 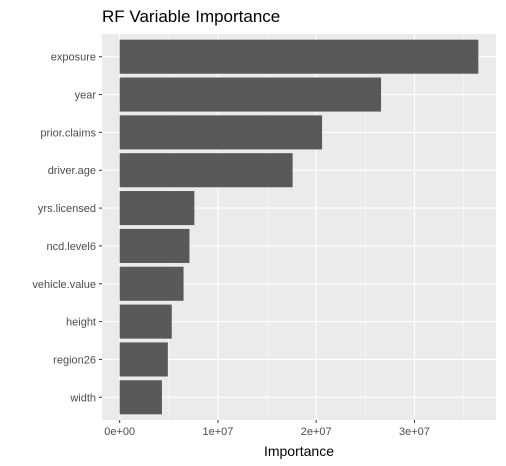 I want to click on y-tick-label: prior.claims, so click(x=68, y=133).